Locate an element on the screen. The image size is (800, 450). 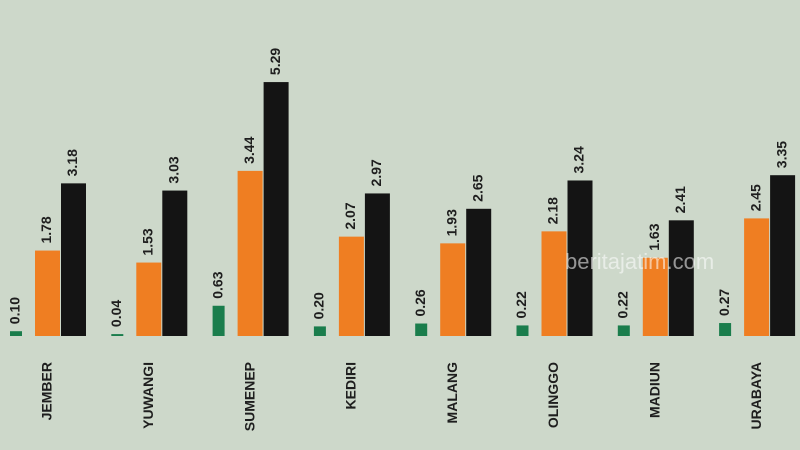
value-label: 3.35 is located at coordinates (781, 154).